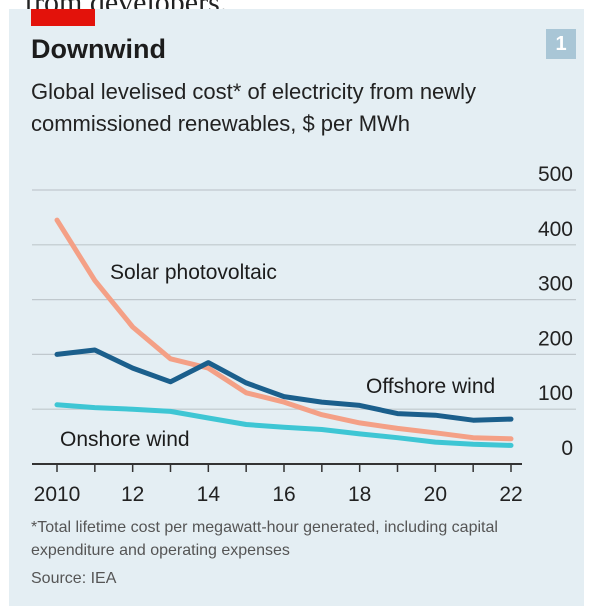 The width and height of the screenshot is (593, 608). I want to click on x-tick-label: 22, so click(510, 494).